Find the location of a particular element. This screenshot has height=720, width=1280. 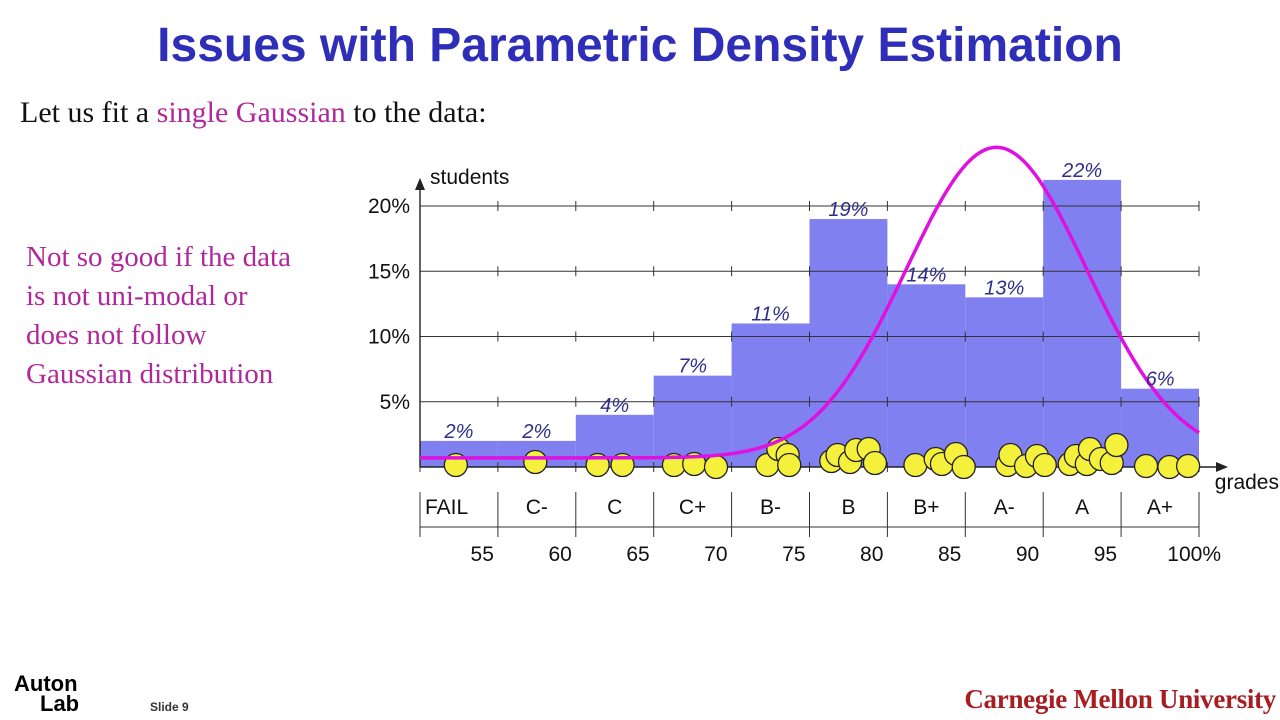

x-tick-label: 85 is located at coordinates (949, 554).